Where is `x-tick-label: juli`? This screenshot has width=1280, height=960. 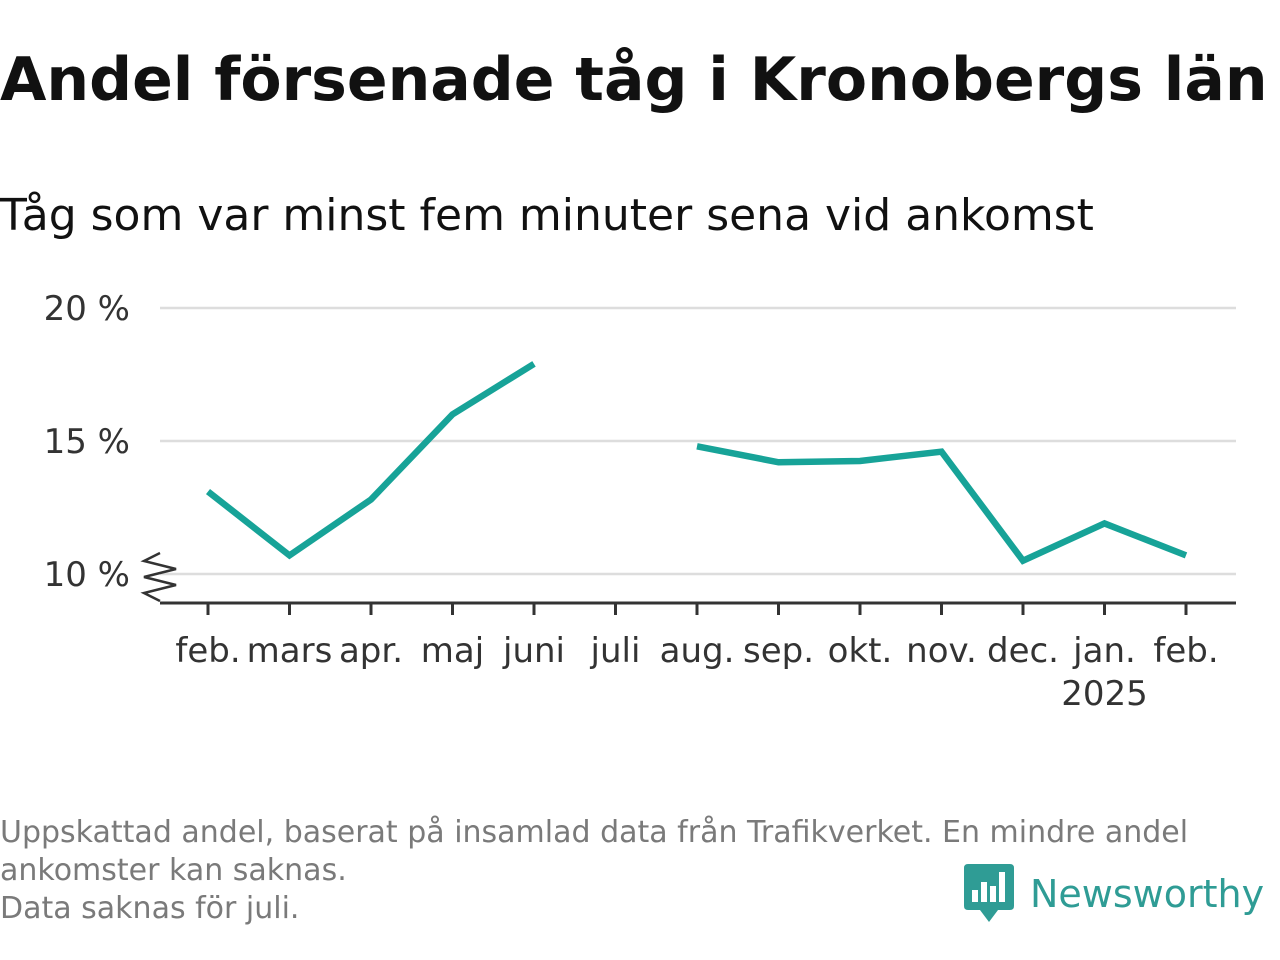
x-tick-label: juli is located at coordinates (615, 651).